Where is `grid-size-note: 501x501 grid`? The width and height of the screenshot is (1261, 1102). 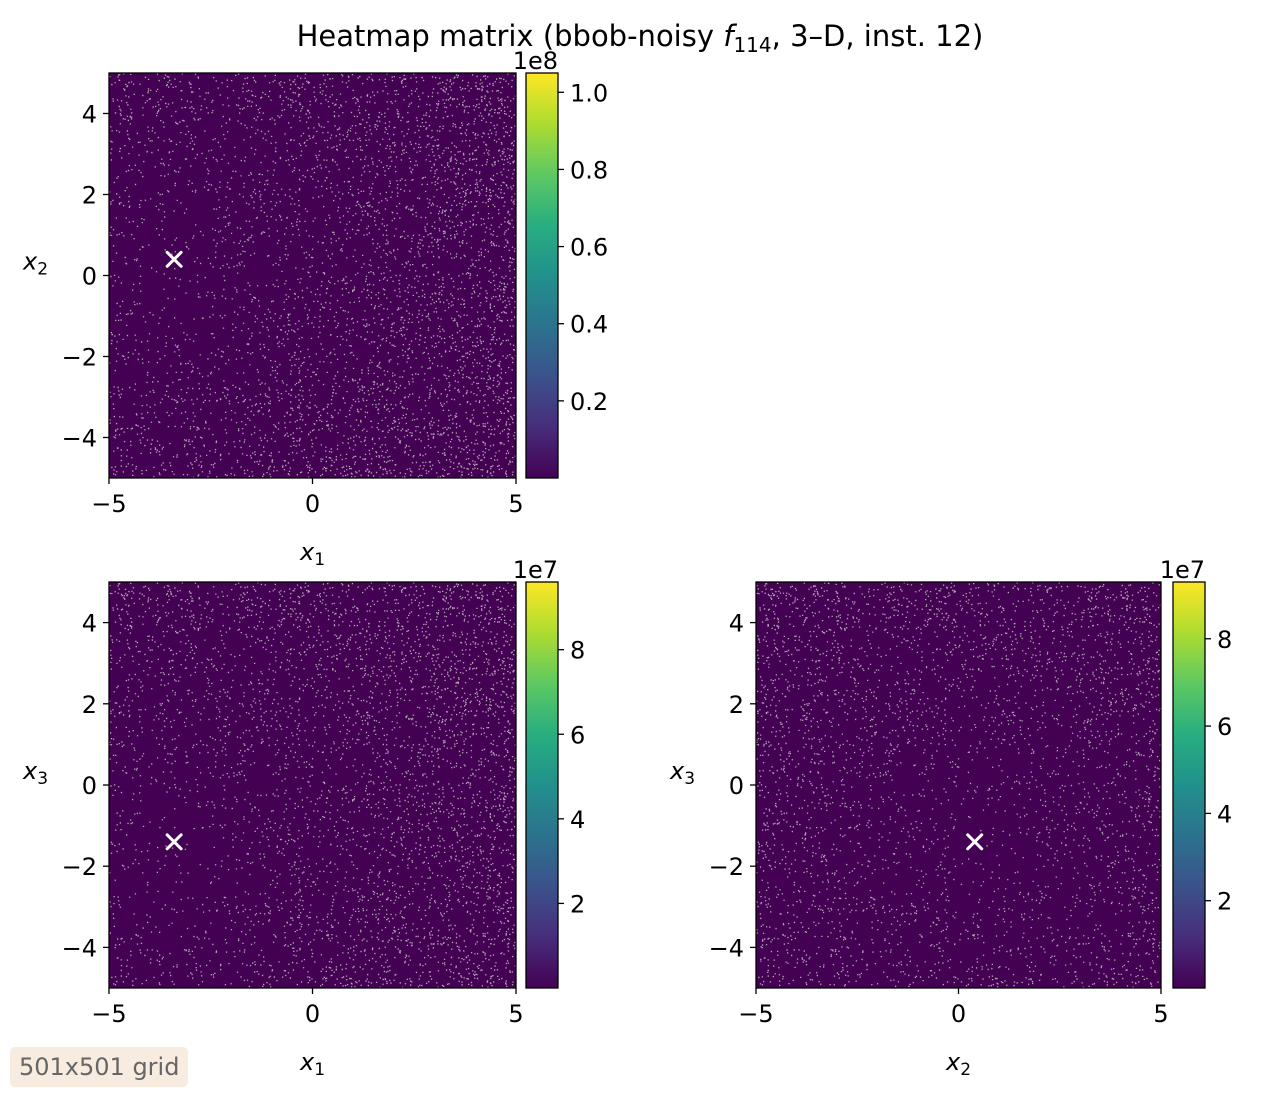
grid-size-note: 501x501 grid is located at coordinates (99, 1067).